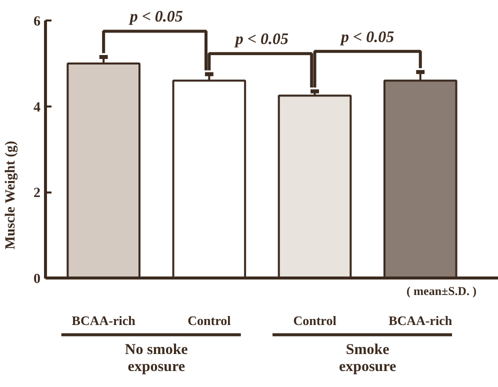 The height and width of the screenshot is (387, 498). Describe the element at coordinates (37, 108) in the screenshot. I see `y-tick-label: 4` at that location.